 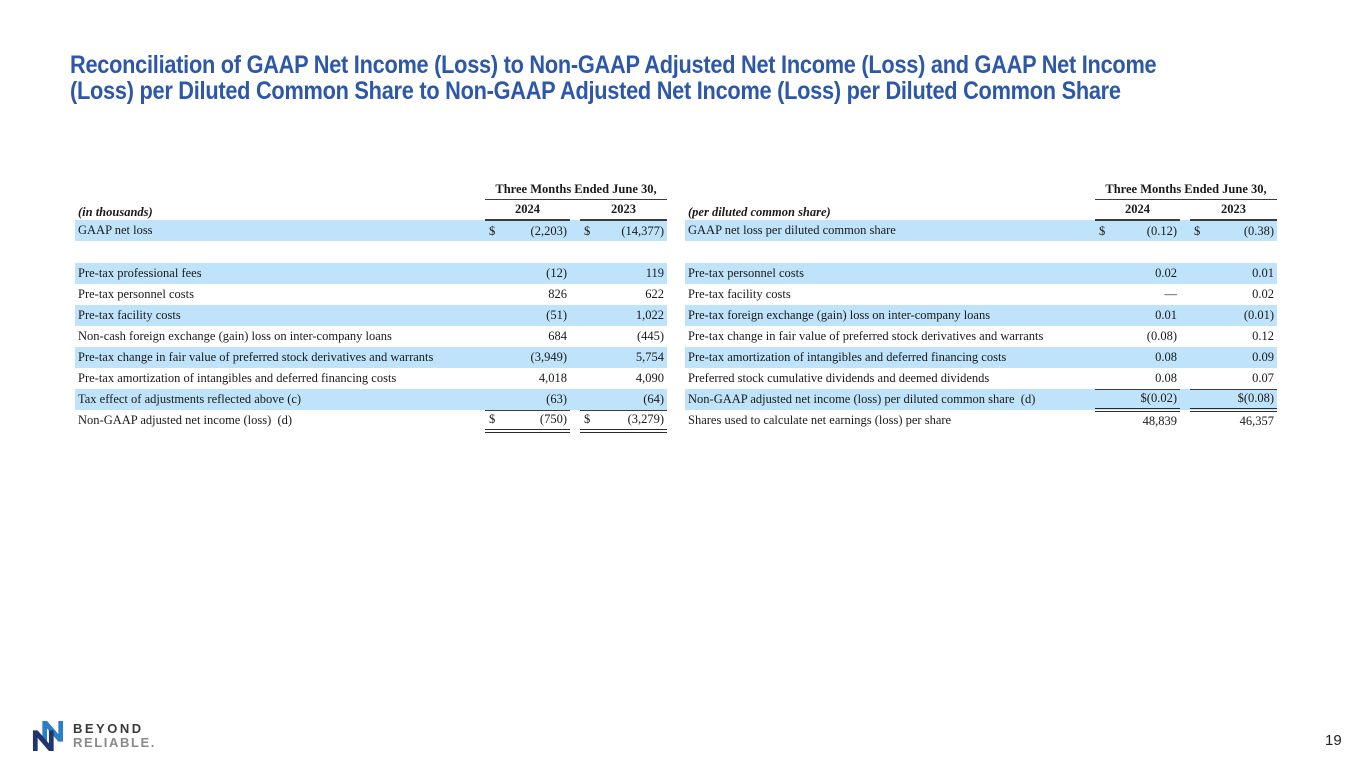 What do you see at coordinates (557, 294) in the screenshot?
I see `value-2024-cell: 826` at bounding box center [557, 294].